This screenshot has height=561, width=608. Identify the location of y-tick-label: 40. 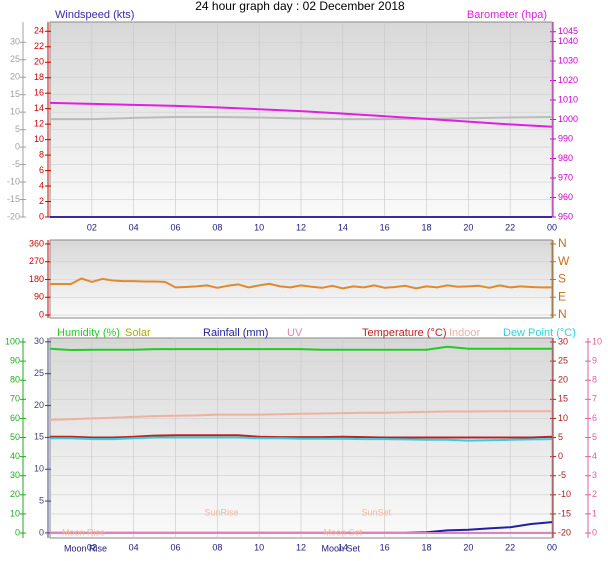
(15, 456).